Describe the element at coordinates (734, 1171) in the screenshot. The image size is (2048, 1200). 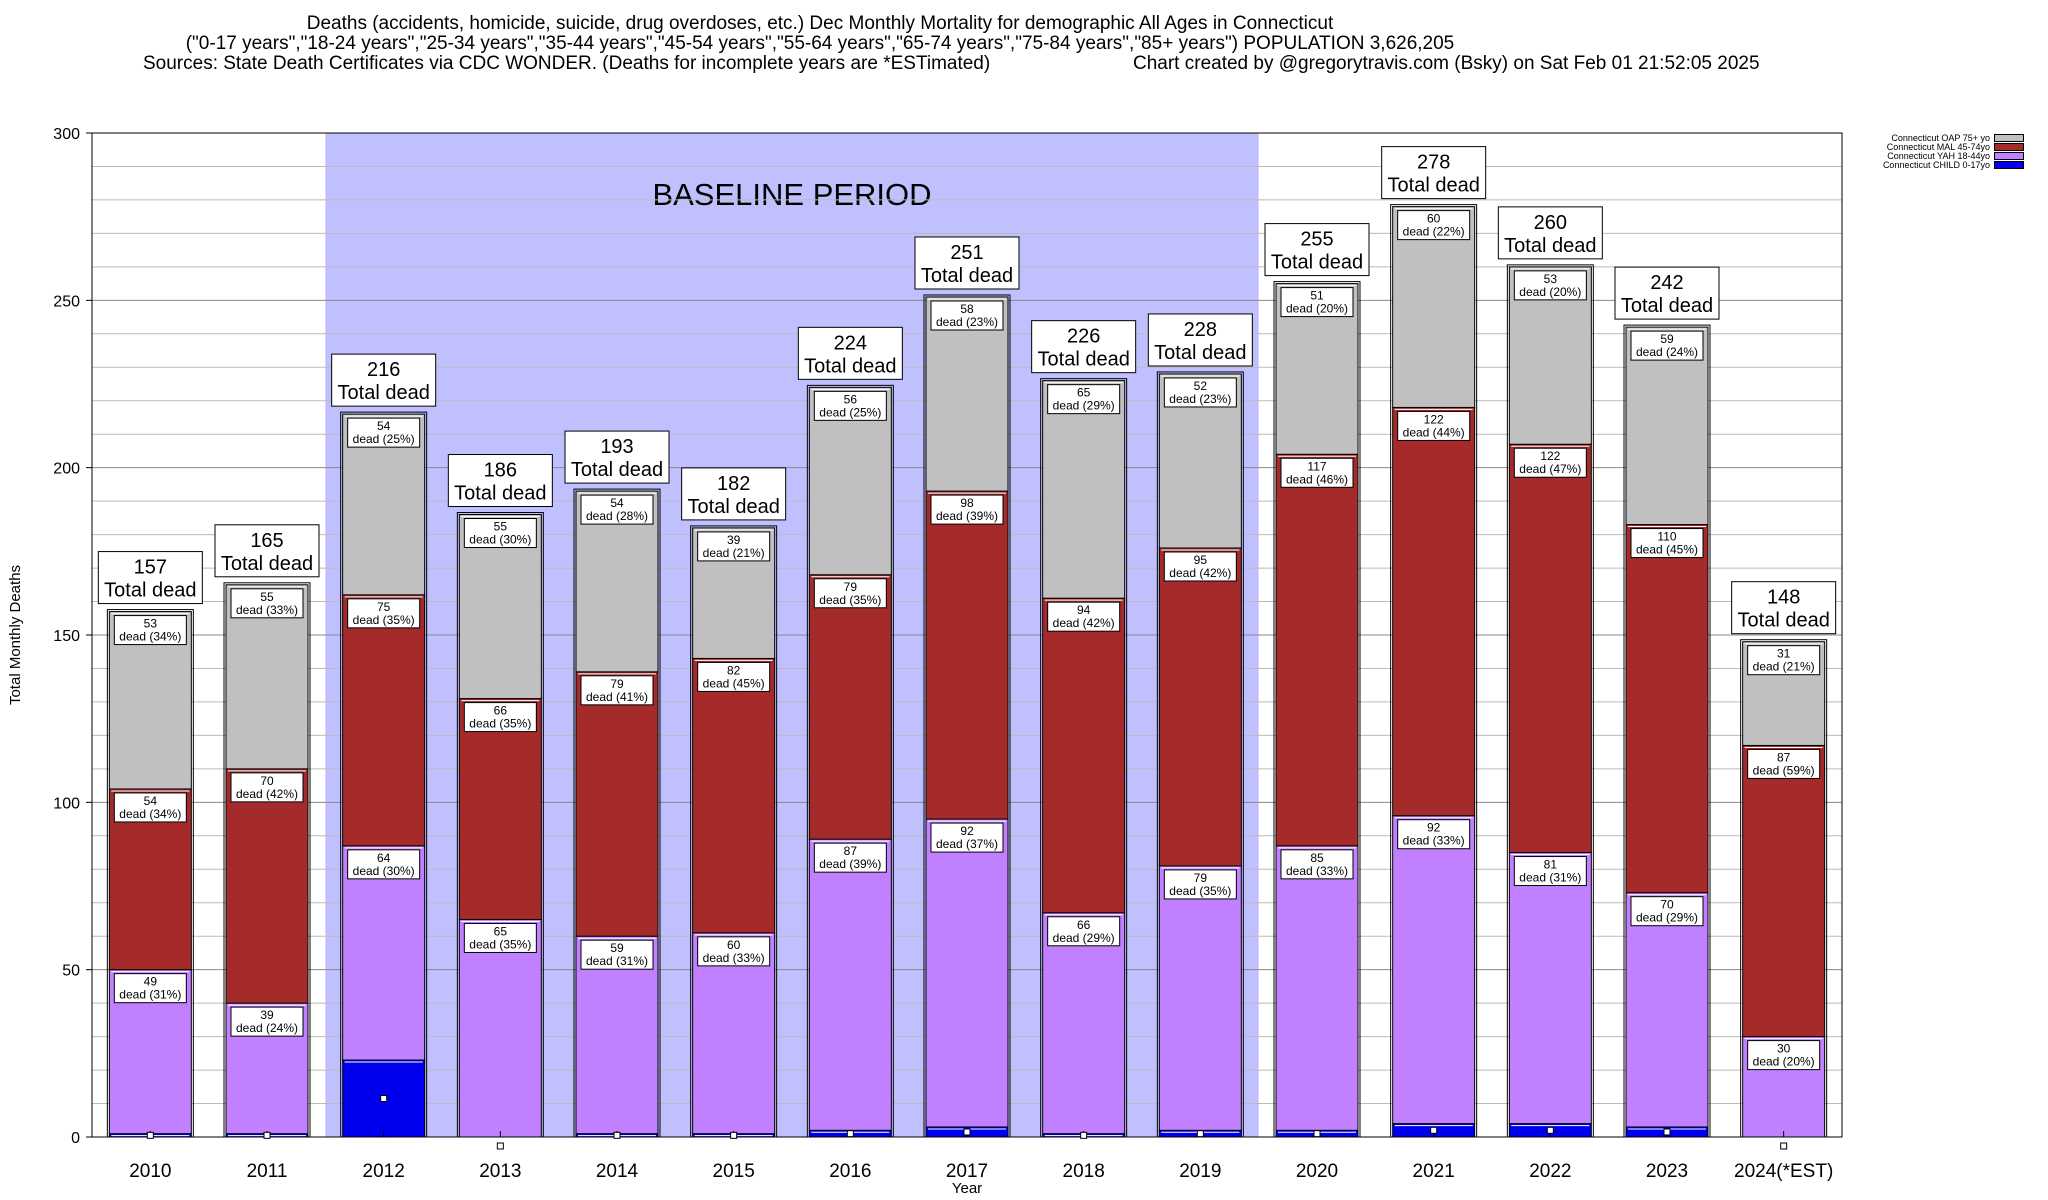
I see `x-tick-label: 2015` at that location.